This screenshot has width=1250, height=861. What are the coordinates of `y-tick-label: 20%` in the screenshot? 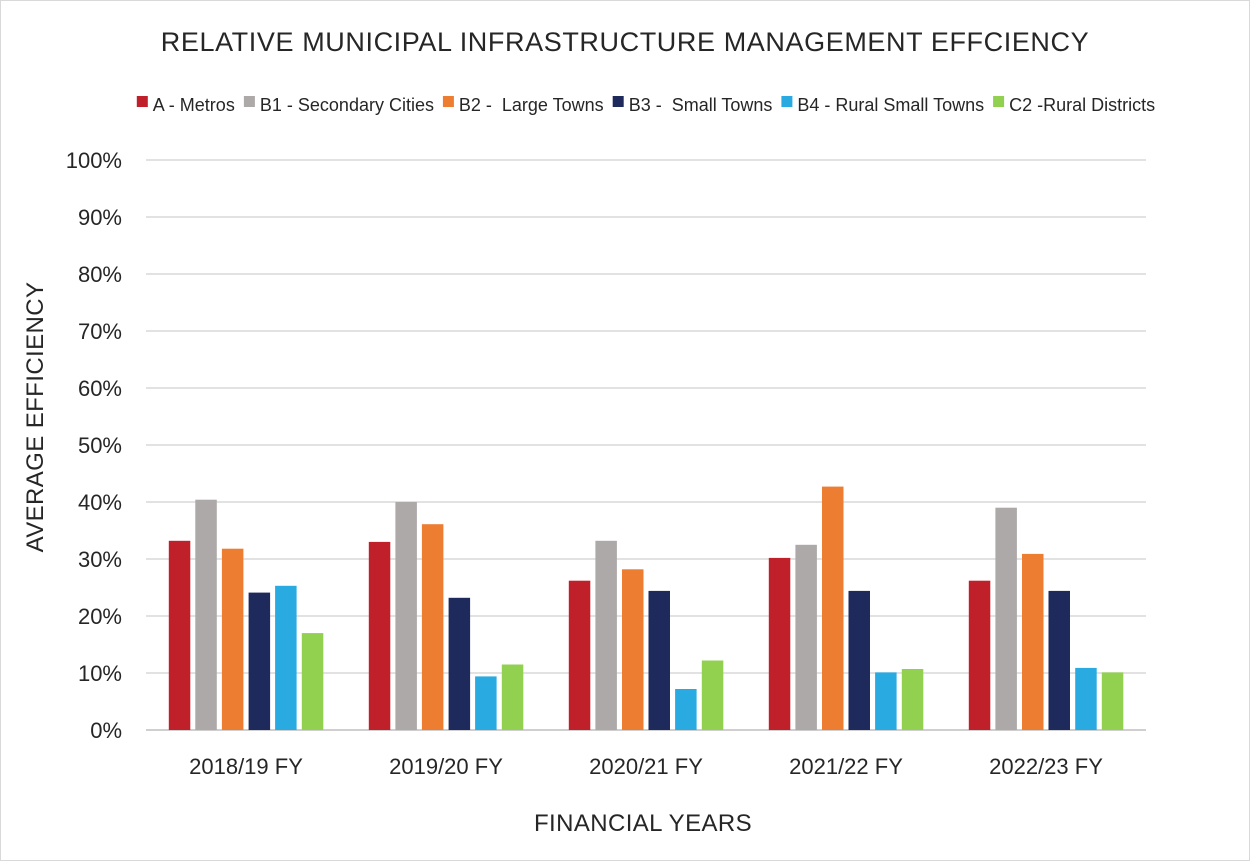 It's located at (100, 616).